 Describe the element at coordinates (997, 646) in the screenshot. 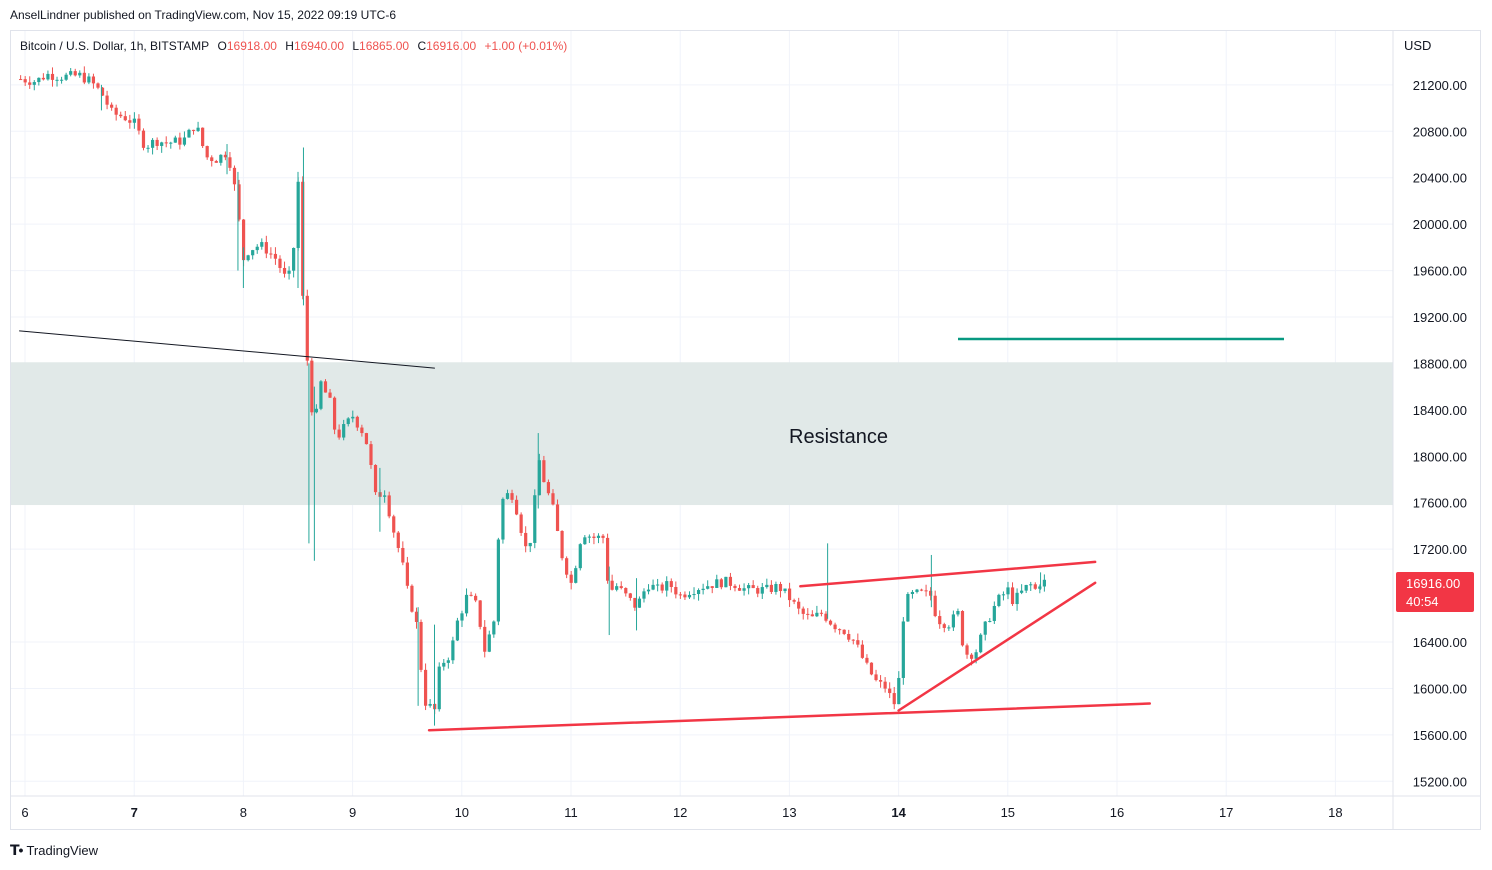

I see `trendline-wedge-lower` at that location.